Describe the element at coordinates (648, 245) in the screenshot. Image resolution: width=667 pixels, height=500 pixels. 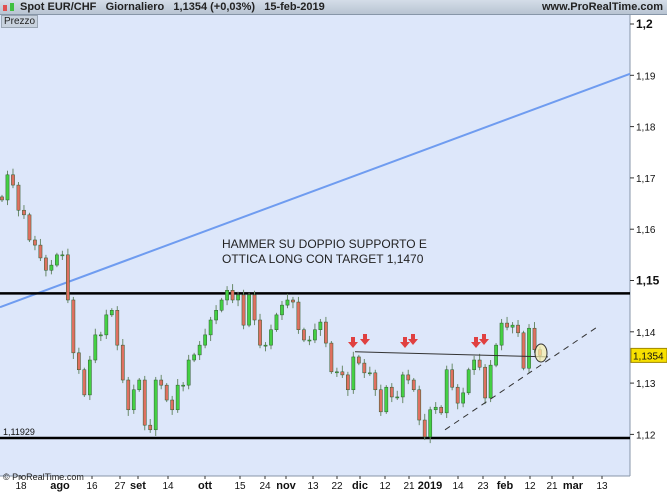
I see `price-axis` at that location.